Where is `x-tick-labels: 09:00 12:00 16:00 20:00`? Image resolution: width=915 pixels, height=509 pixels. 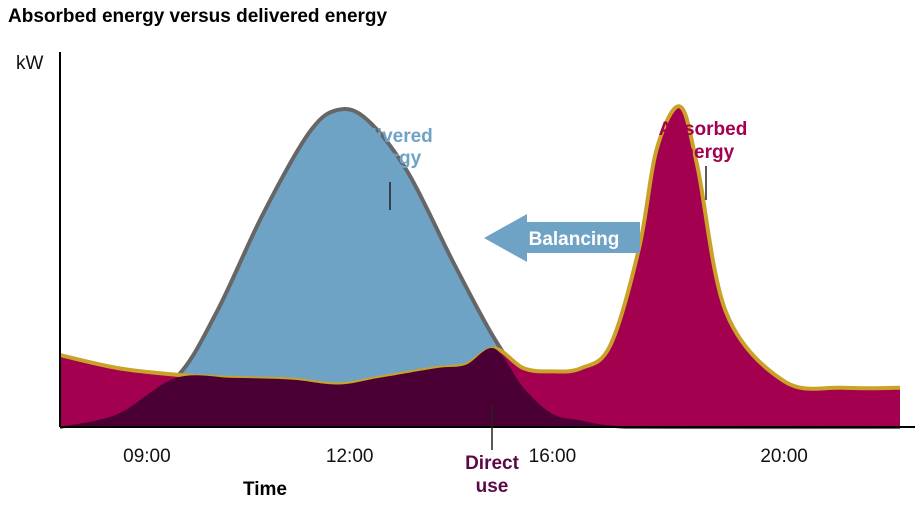
x-tick-labels: 09:00 12:00 16:00 20:00 is located at coordinates (465, 456).